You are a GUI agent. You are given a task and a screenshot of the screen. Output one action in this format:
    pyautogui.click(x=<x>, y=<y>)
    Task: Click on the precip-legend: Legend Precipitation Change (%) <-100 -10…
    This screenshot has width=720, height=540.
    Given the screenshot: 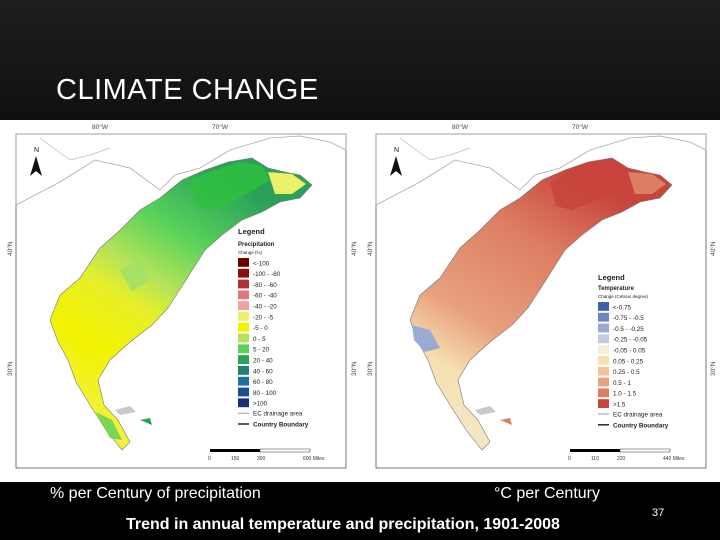 What is the action you would take?
    pyautogui.click(x=273, y=328)
    